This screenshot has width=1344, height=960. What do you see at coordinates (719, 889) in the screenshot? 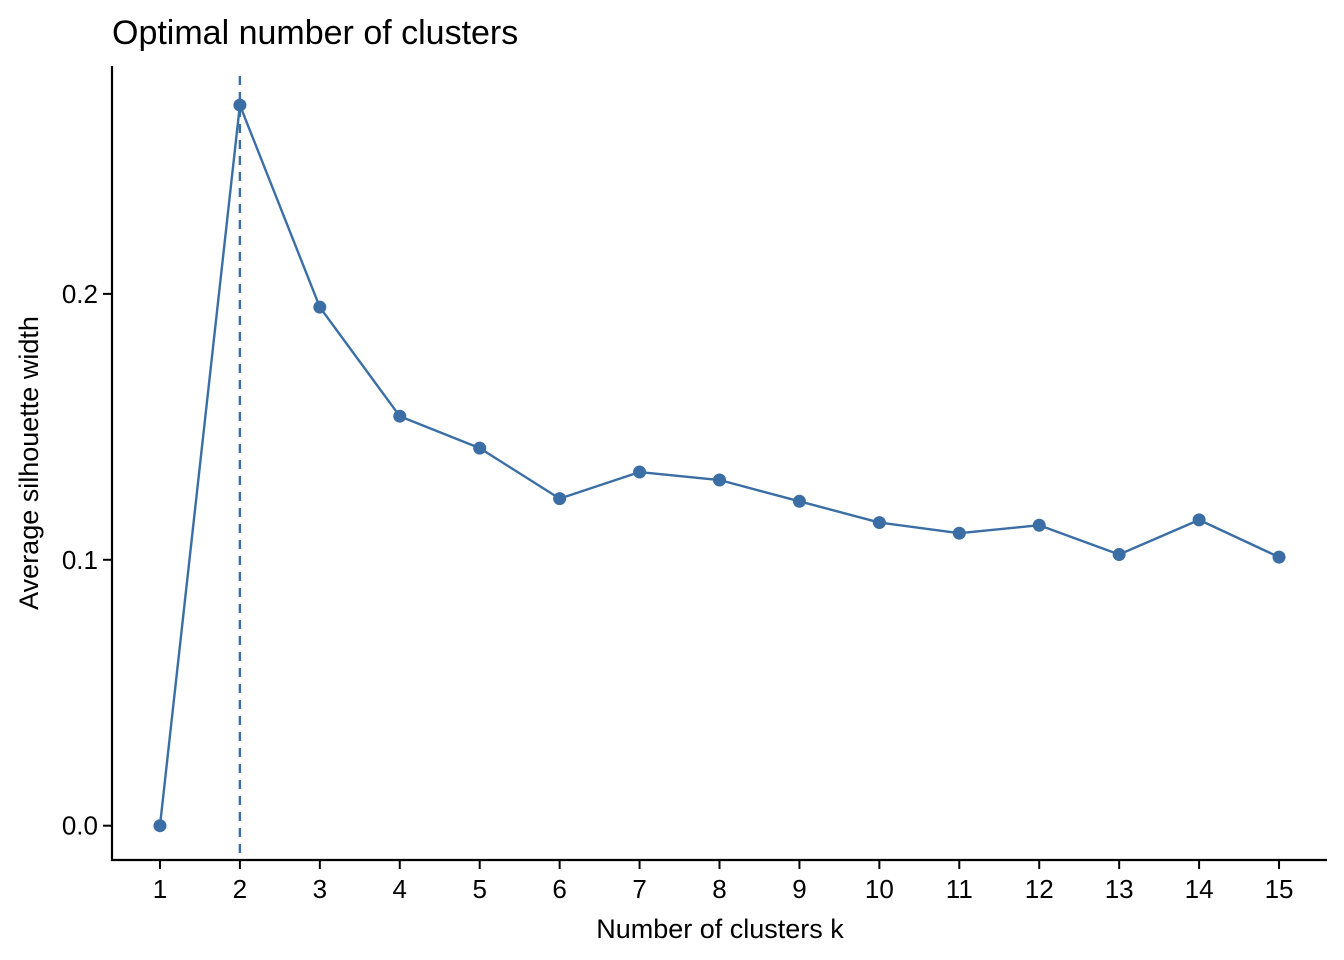
I see `x-tick-label: 8` at bounding box center [719, 889].